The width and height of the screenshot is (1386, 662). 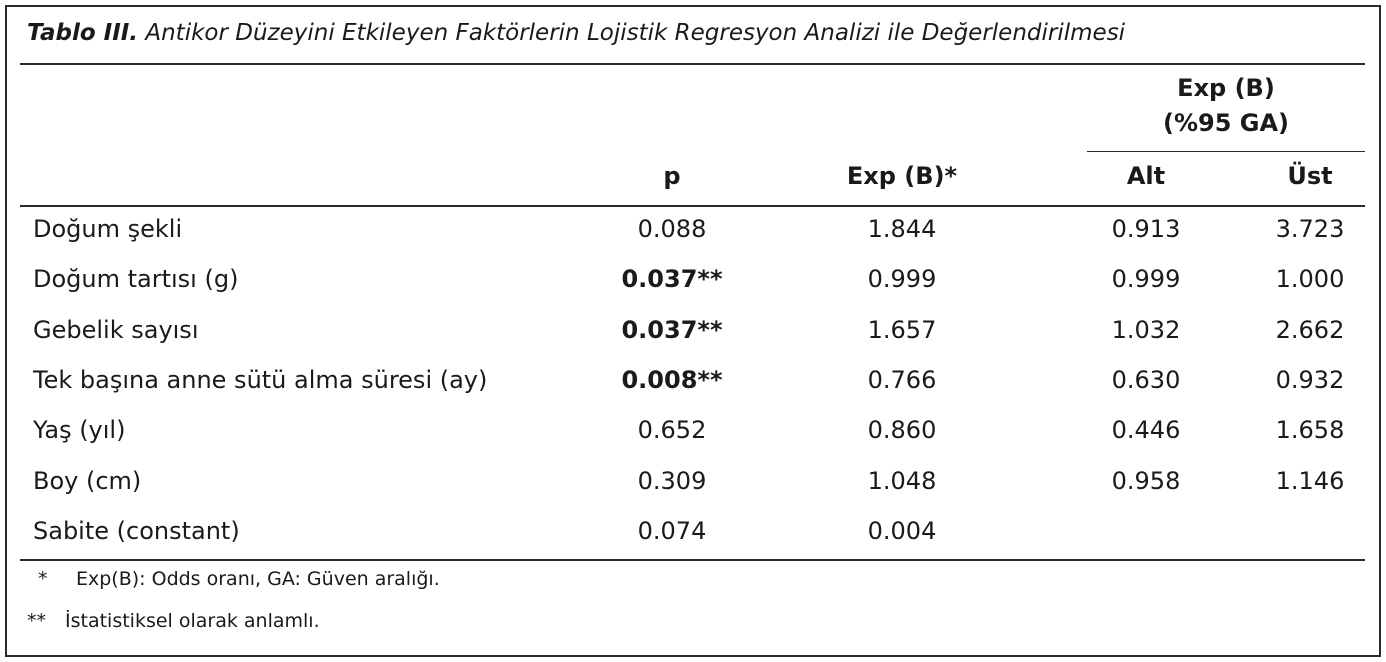 I want to click on footnote-1: * Exp(B): Odds oranı, GA: Güven aralığı., so click(x=239, y=579).